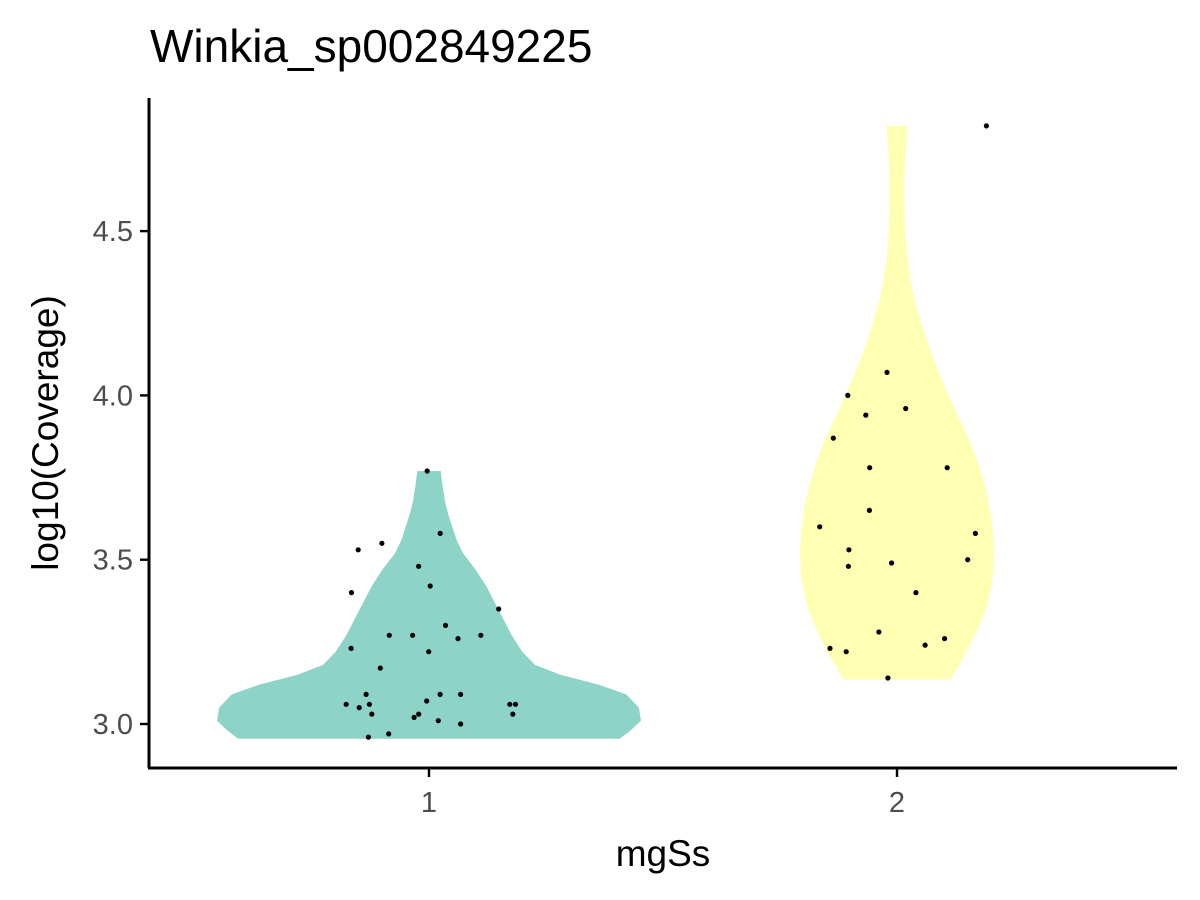  I want to click on y-tick-label: 3.5, so click(113, 561).